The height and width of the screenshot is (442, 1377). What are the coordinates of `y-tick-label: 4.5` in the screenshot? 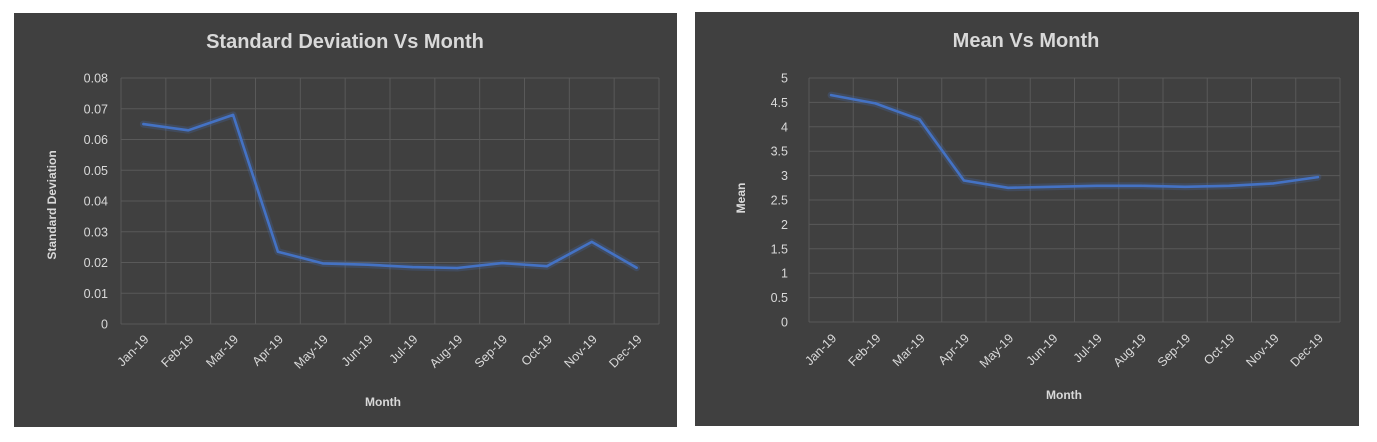 It's located at (779, 103).